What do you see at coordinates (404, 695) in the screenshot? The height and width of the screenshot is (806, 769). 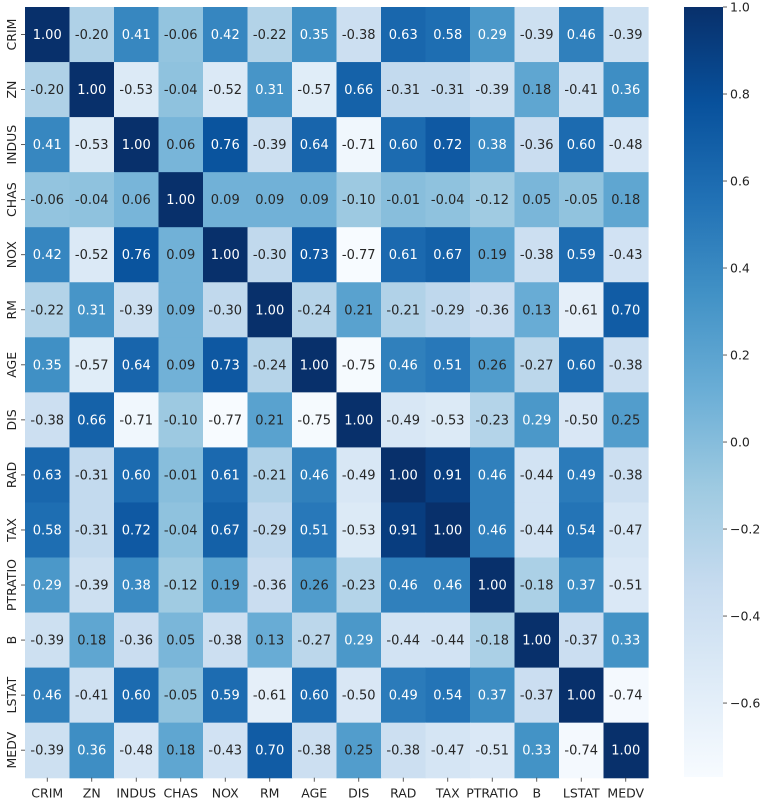 I see `heatmap-cell-lstat-rad` at bounding box center [404, 695].